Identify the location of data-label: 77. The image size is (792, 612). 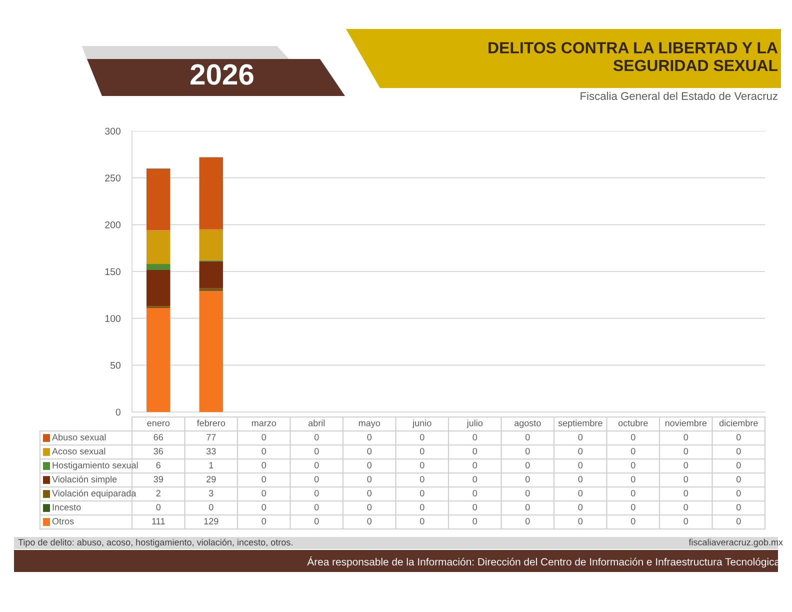
(211, 437).